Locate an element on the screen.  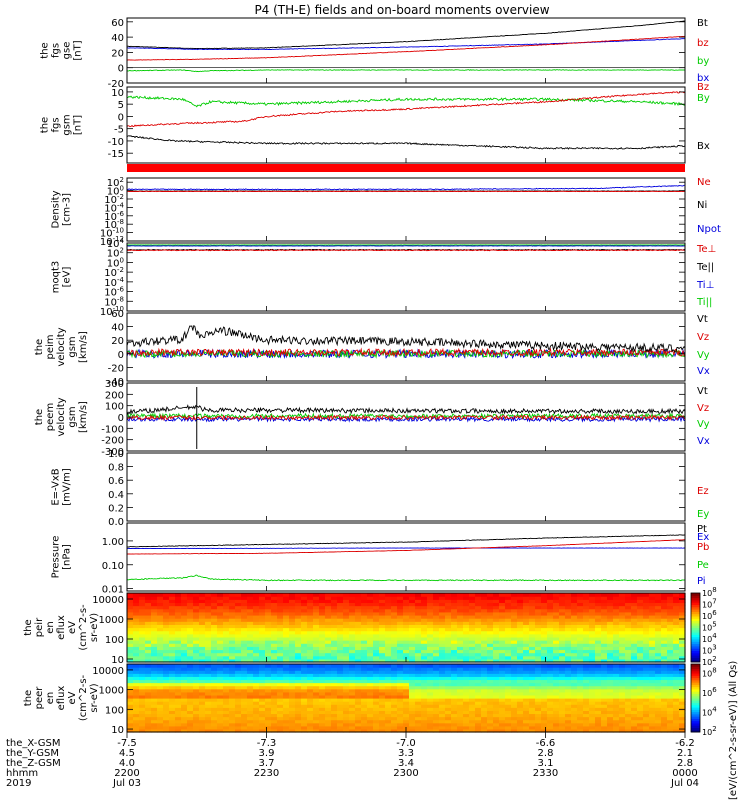
y-tick-label: 60 is located at coordinates (117, 314).